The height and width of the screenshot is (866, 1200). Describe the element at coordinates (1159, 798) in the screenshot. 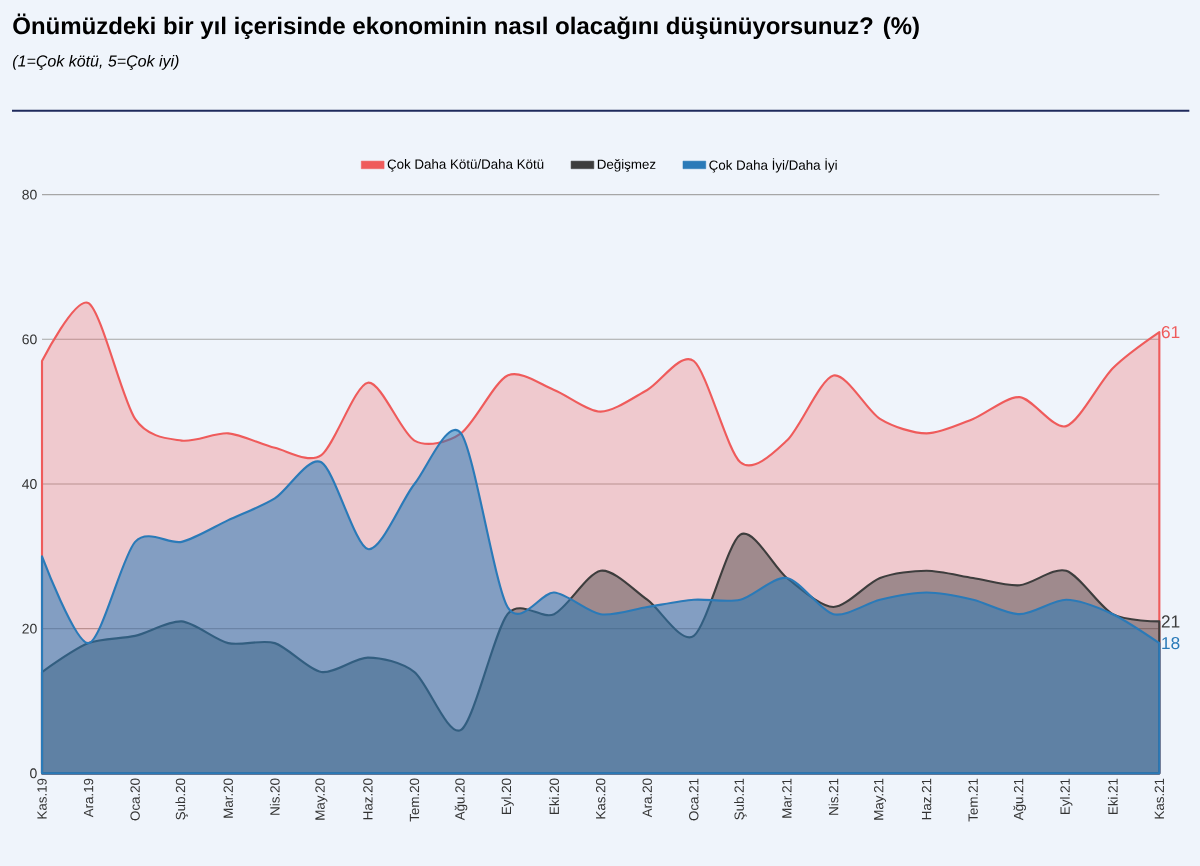

I see `x-tick-label: Kas.21` at that location.